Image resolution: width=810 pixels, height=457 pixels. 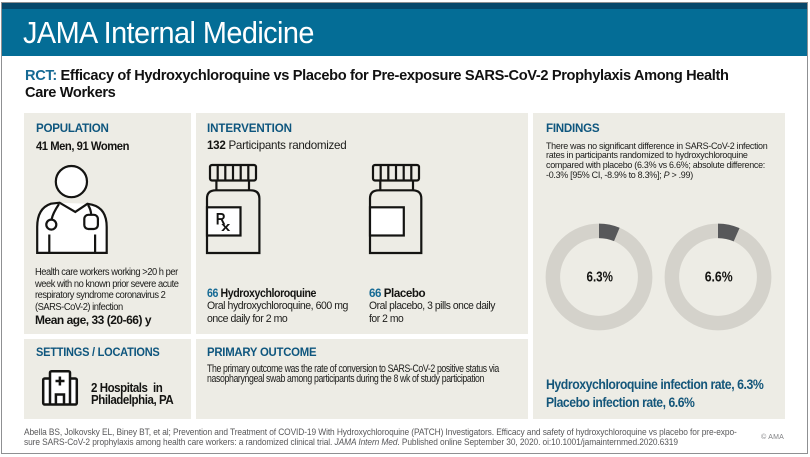 I want to click on svg-text: x, so click(x=225, y=227).